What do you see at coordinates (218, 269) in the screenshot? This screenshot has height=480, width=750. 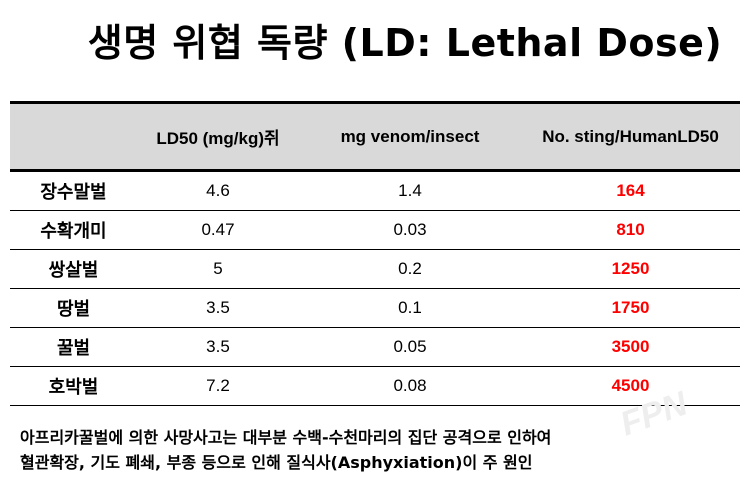 I see `ld50-cell: 5` at bounding box center [218, 269].